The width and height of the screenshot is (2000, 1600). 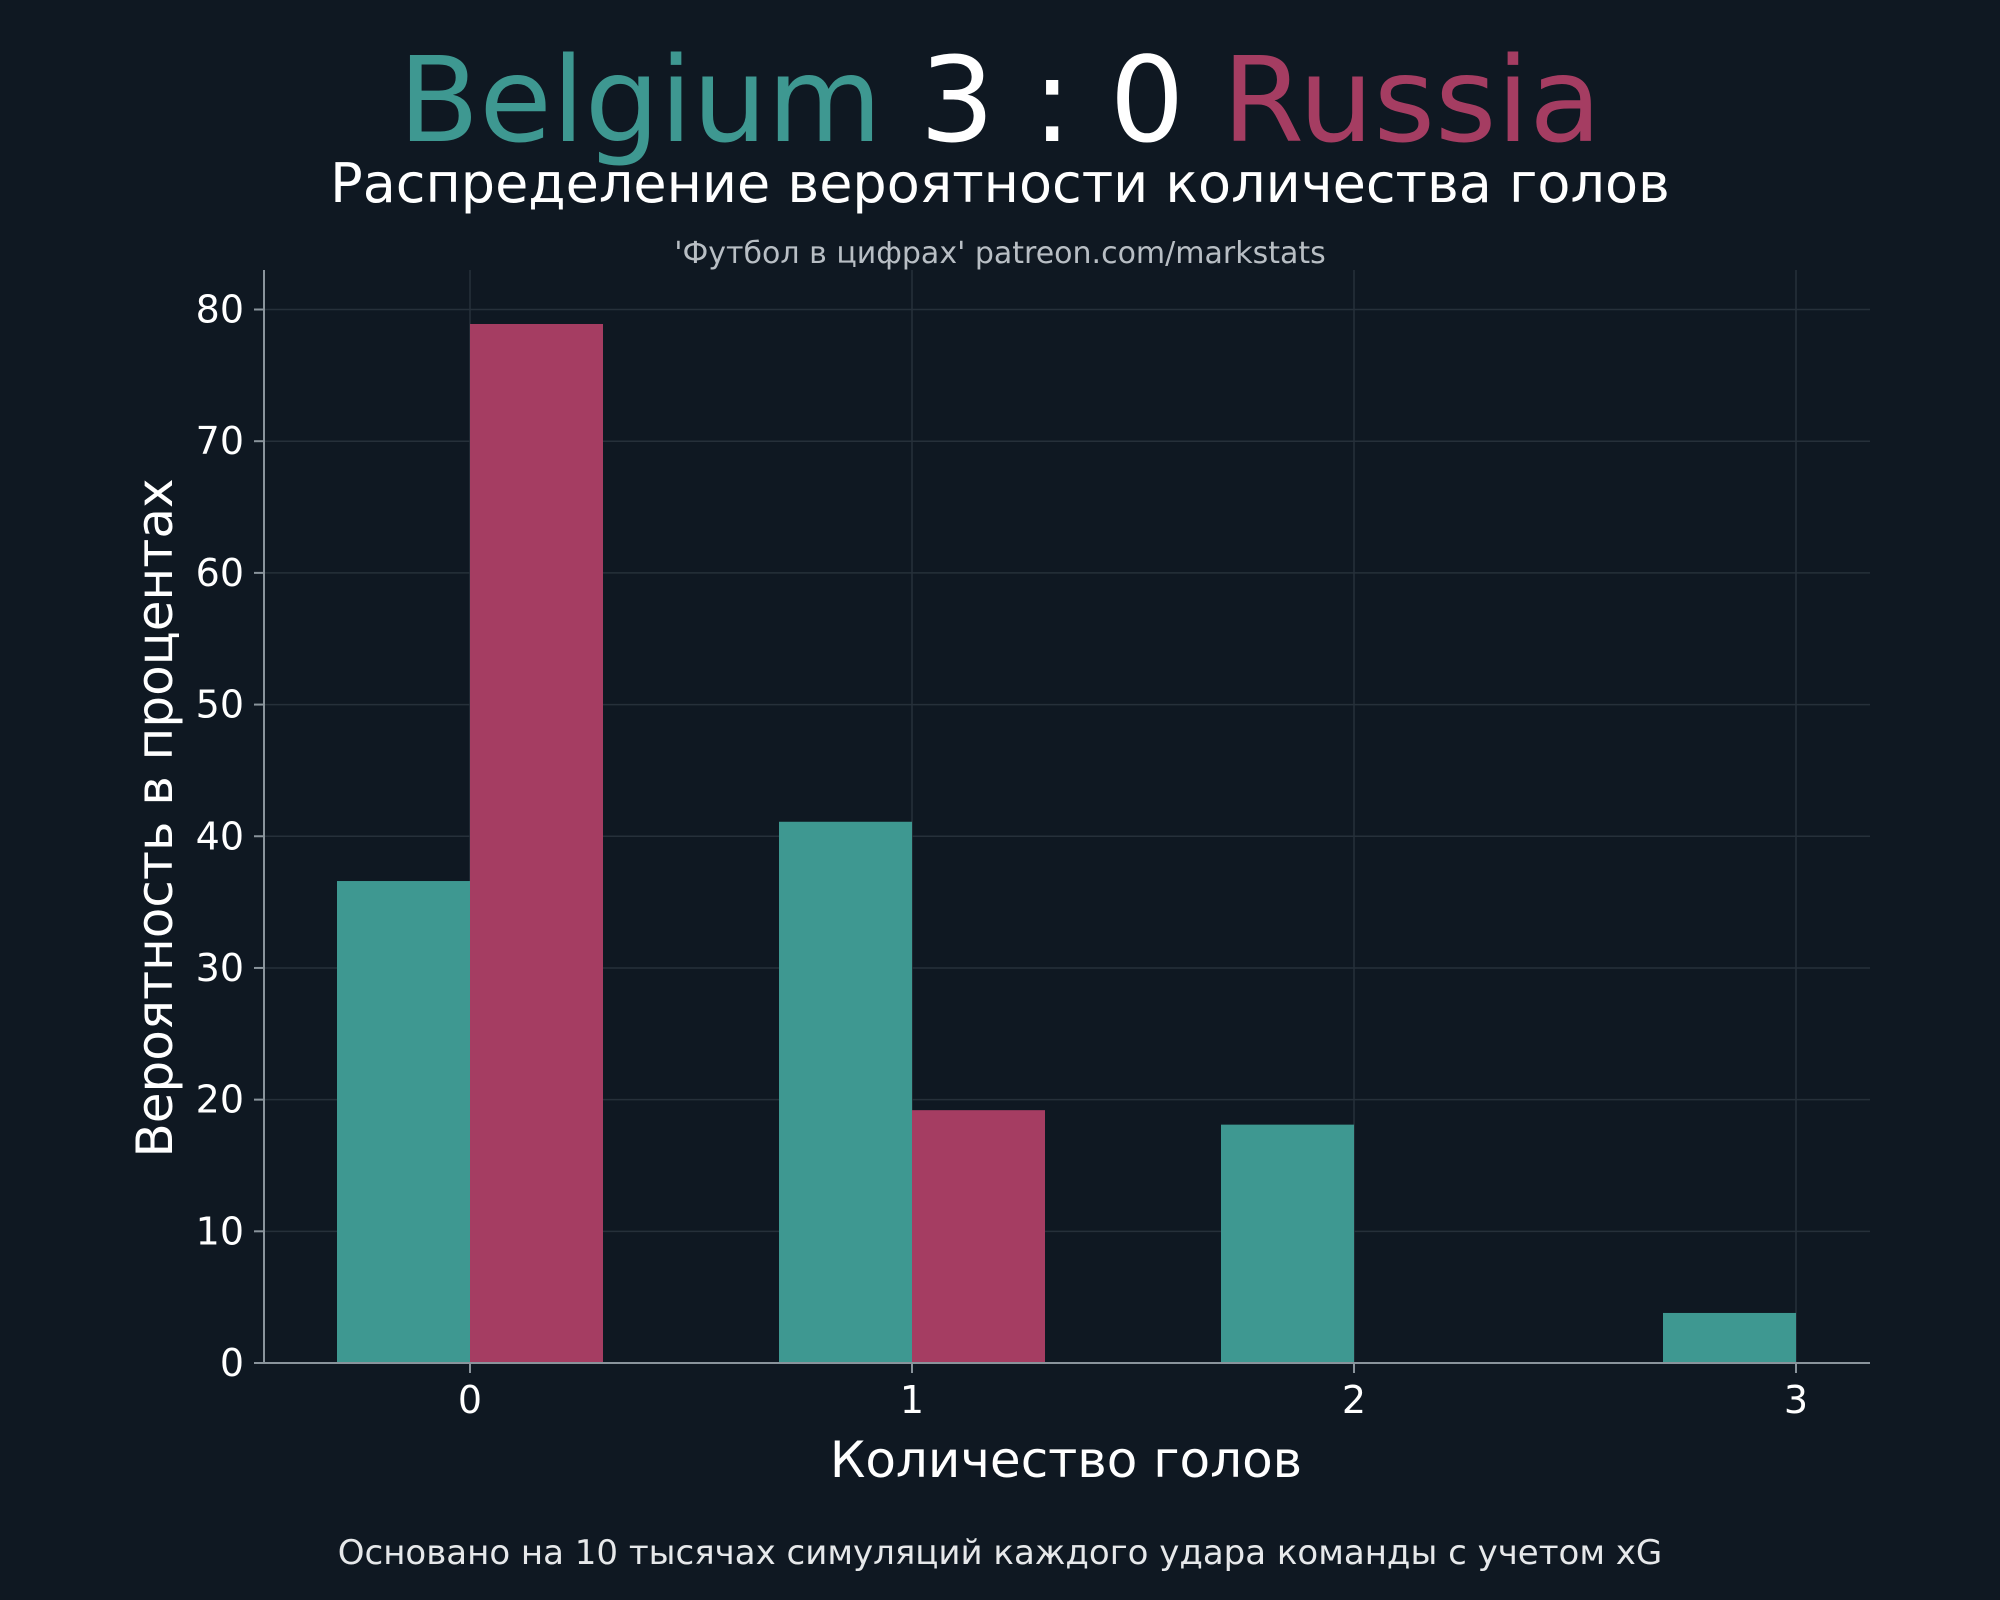 I want to click on home-team-name: Belgium, so click(x=640, y=100).